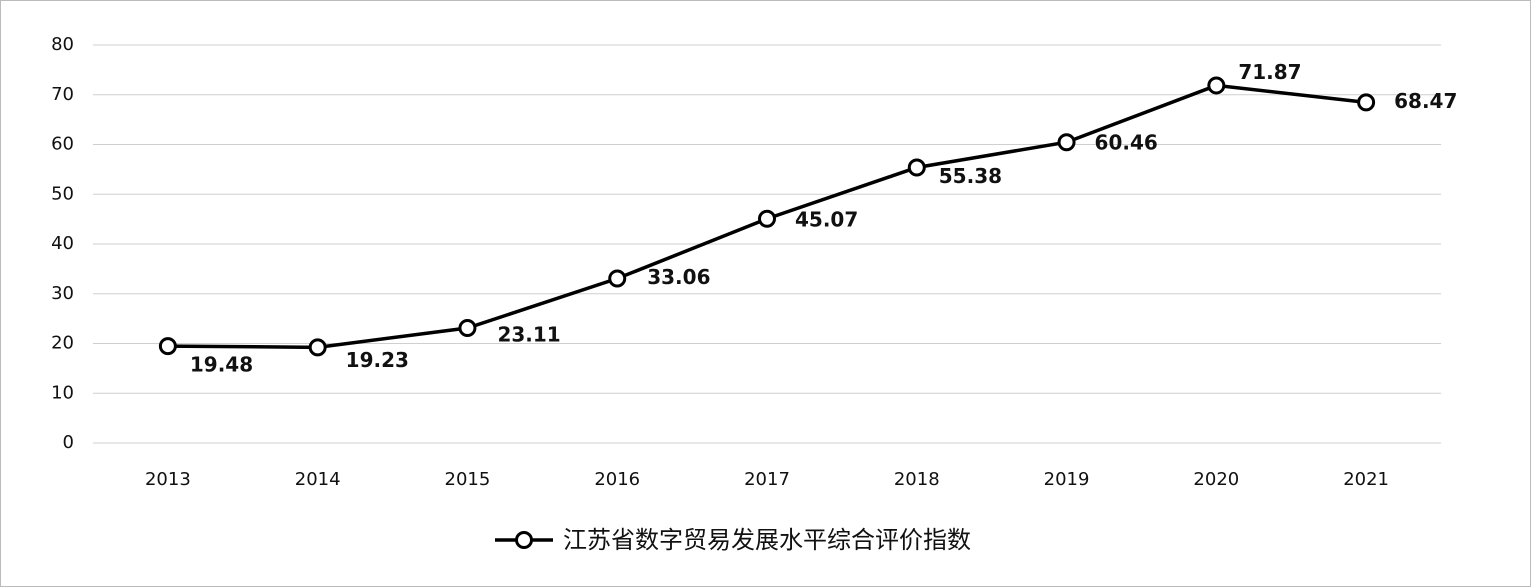 The image size is (1531, 587). I want to click on x-tick-label: 2018, so click(917, 479).